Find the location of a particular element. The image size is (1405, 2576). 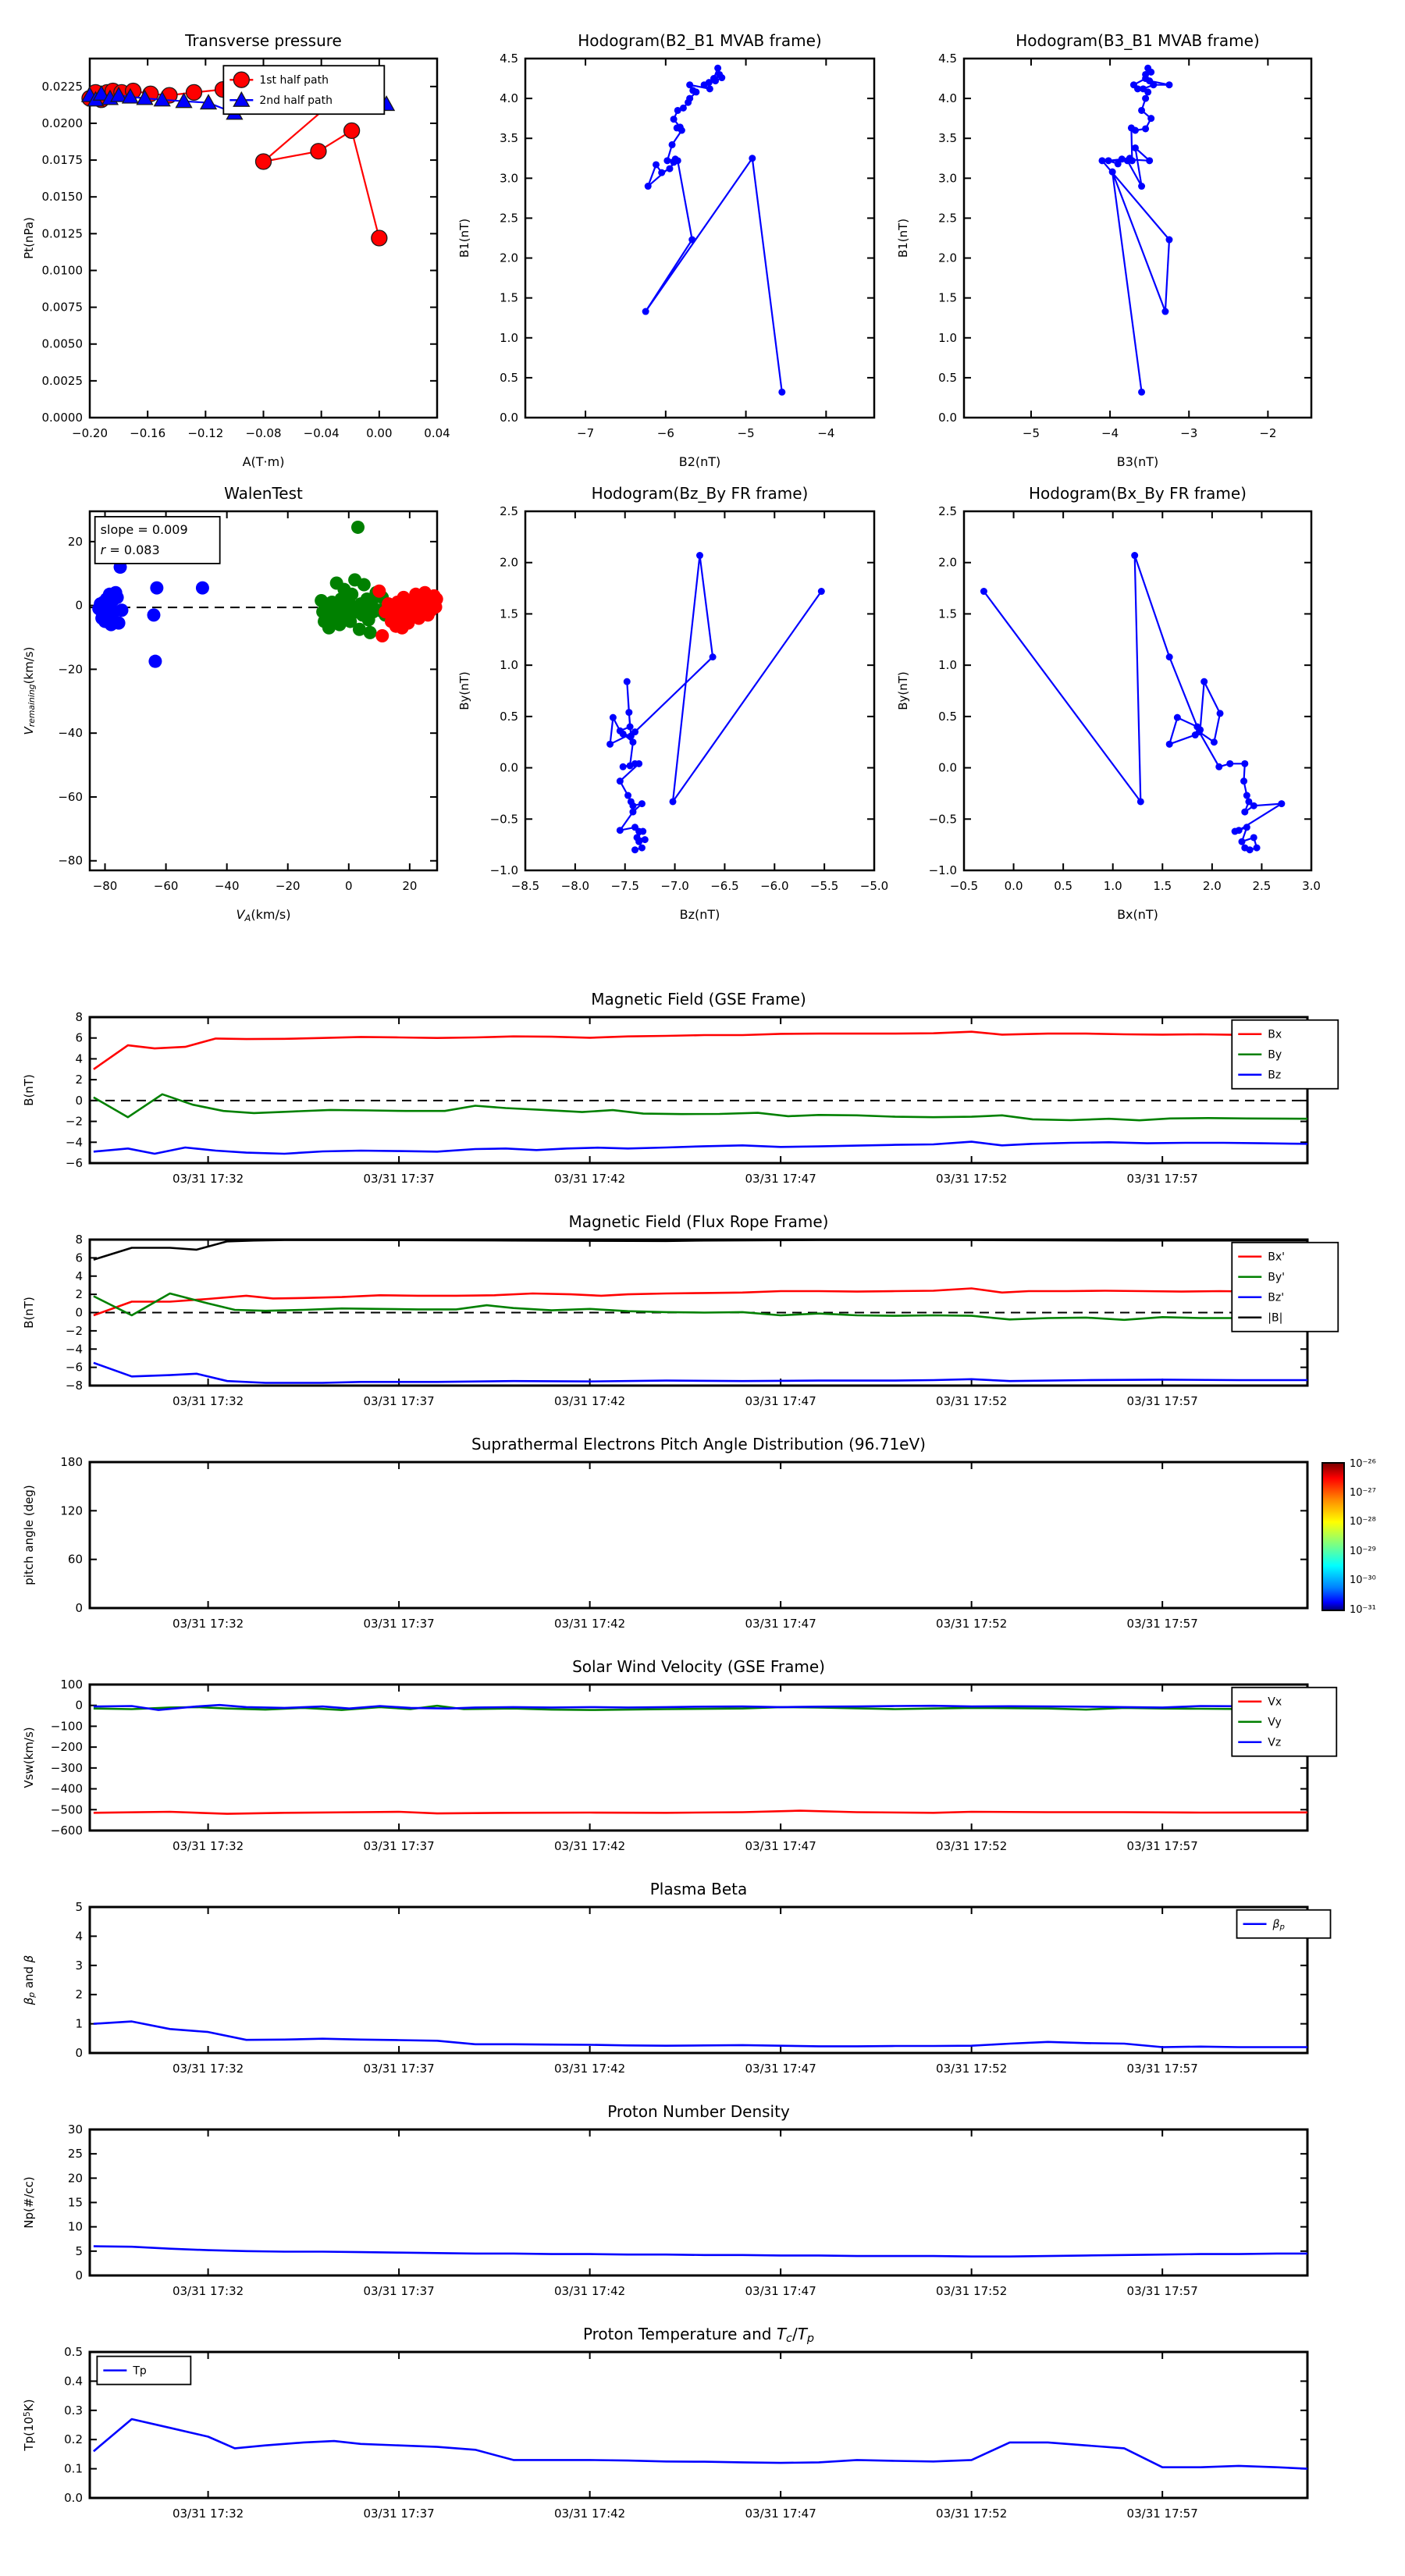

svg-text: 0.0175 is located at coordinates (63, 160).